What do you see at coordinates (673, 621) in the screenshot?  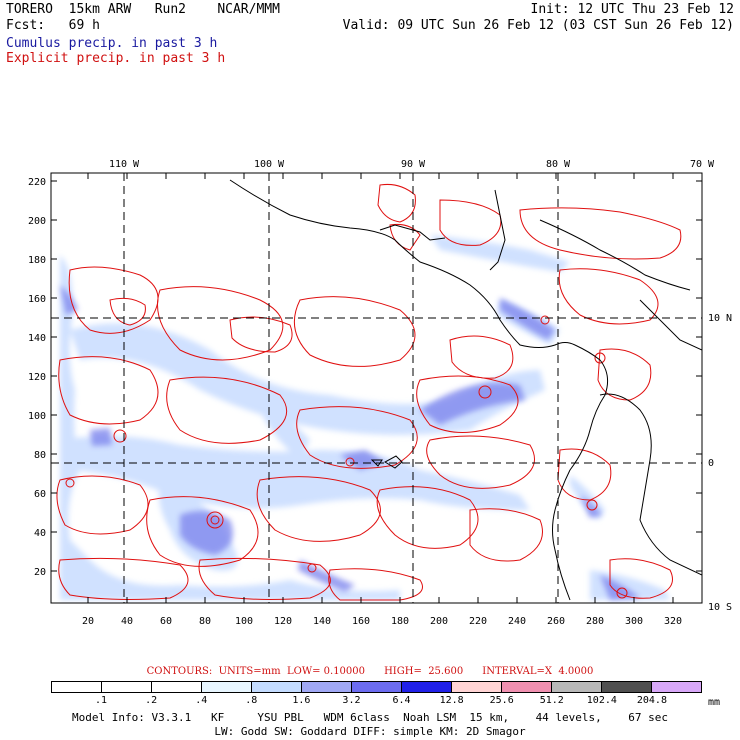 I see `x-tick-label: 320` at bounding box center [673, 621].